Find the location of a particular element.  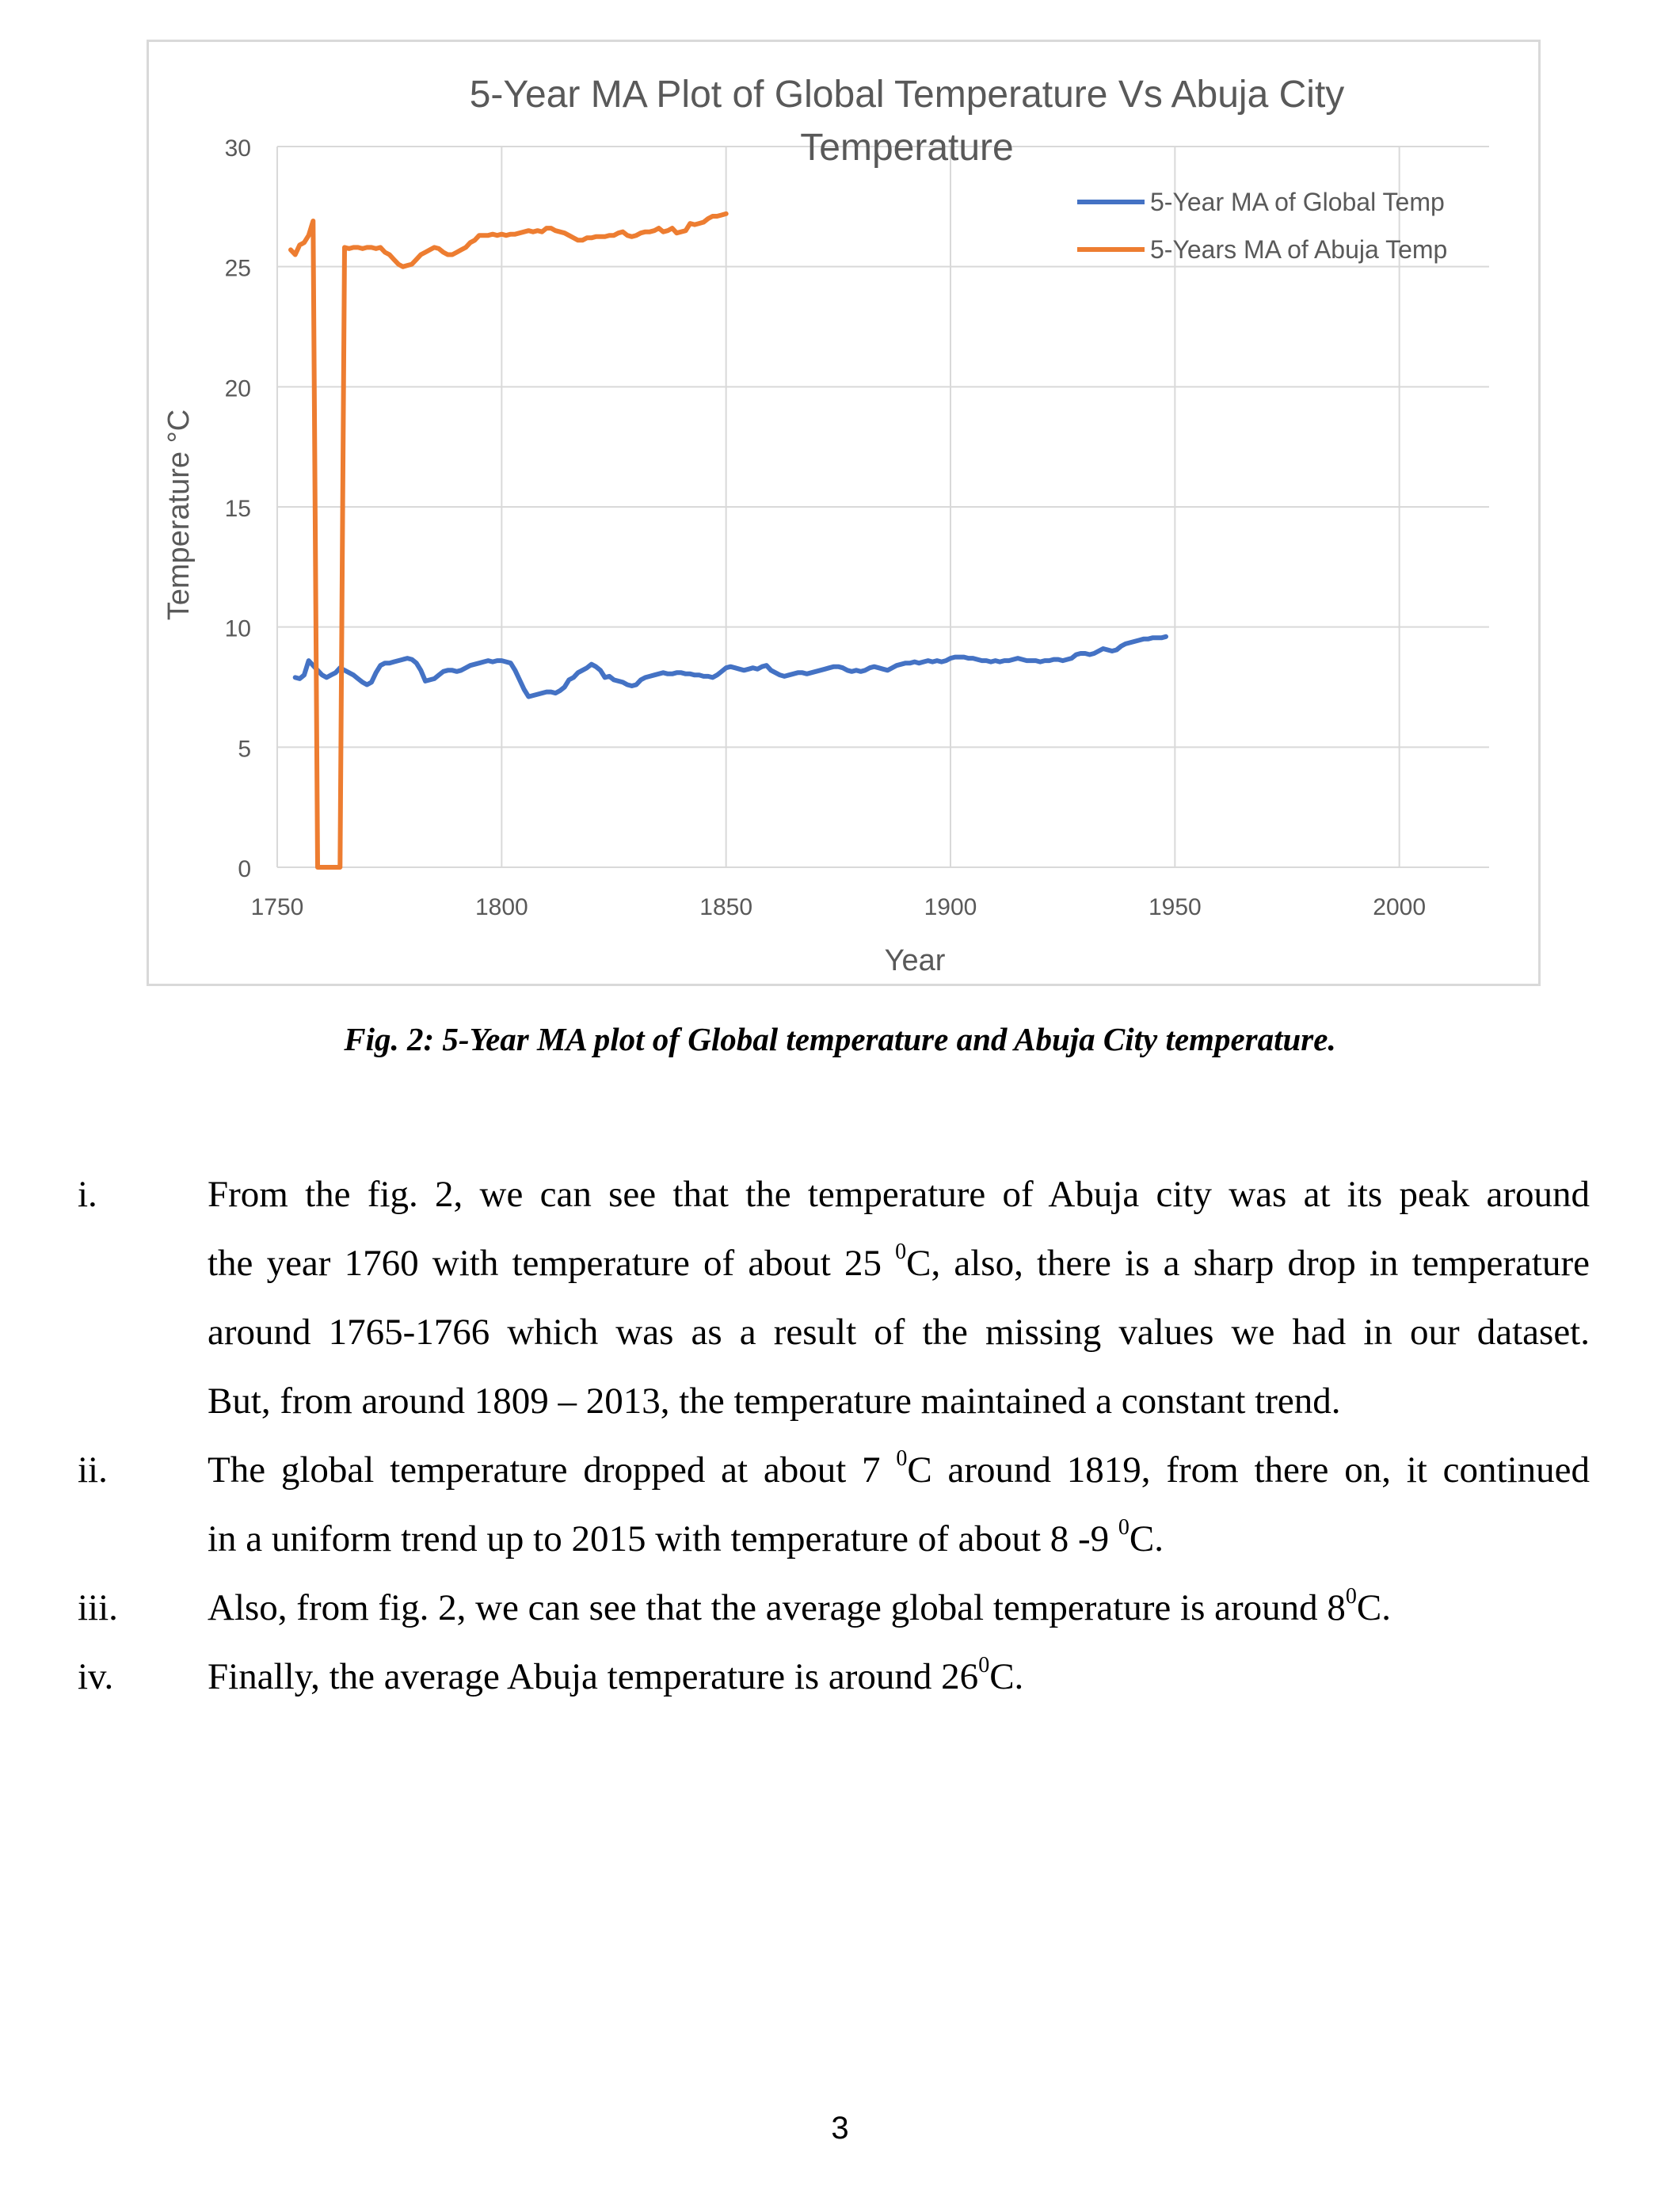

x-tick-label: 1850 is located at coordinates (725, 907).